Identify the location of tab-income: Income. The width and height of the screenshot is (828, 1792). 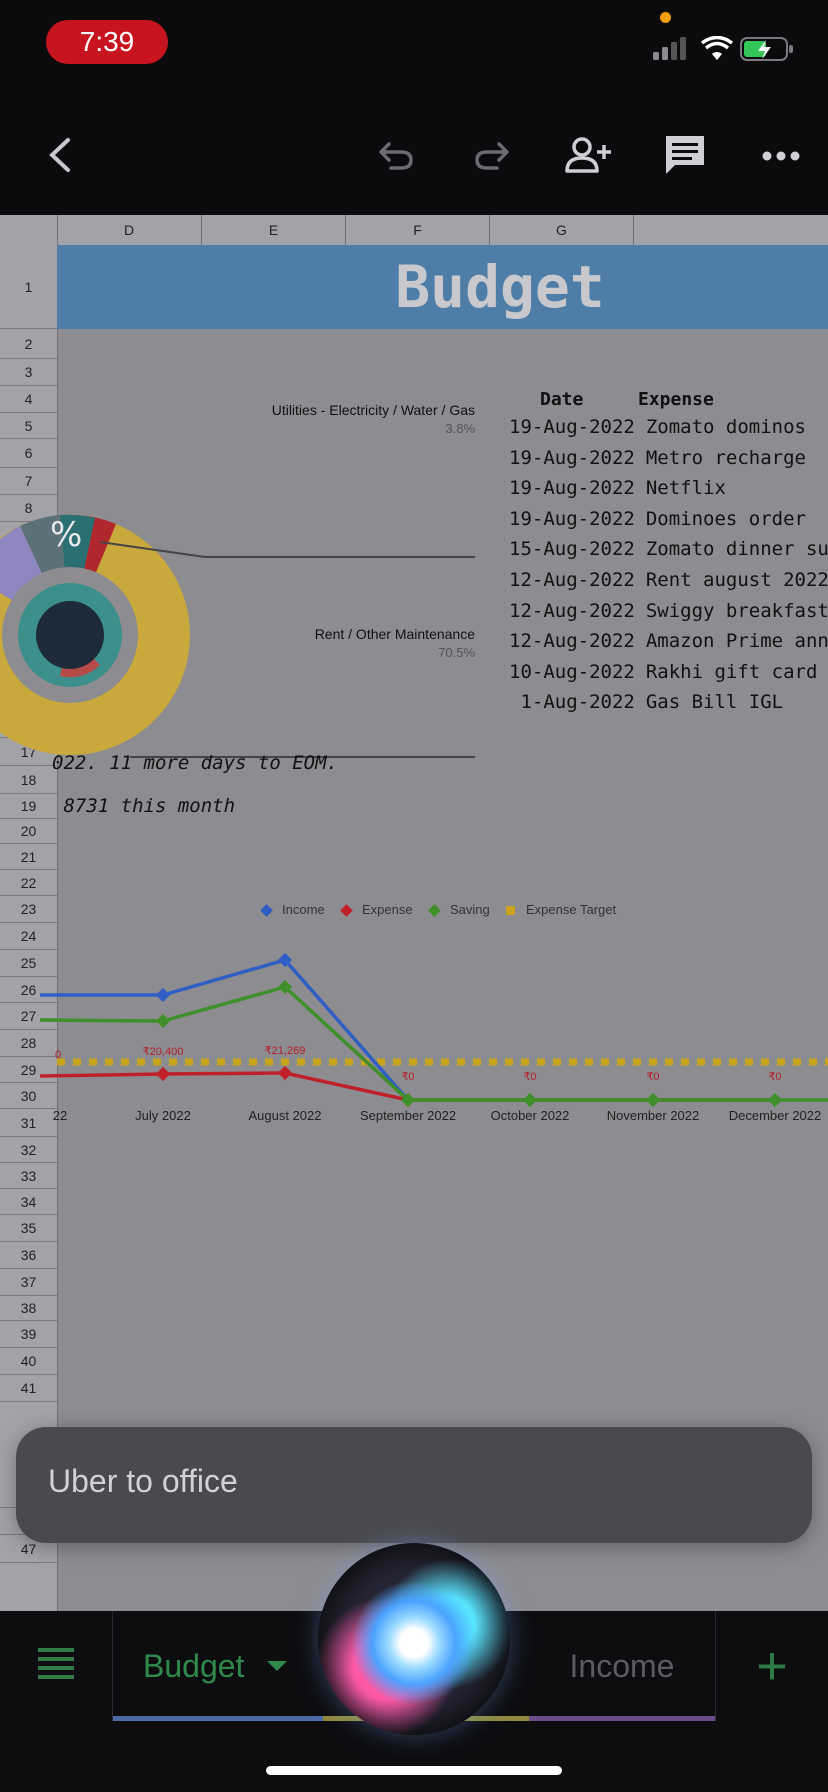
(622, 1666).